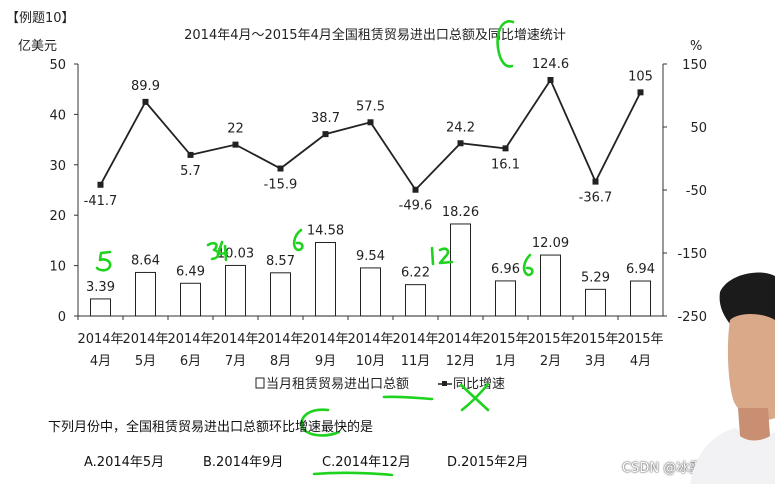  What do you see at coordinates (732, 456) in the screenshot?
I see `presenter-shirt` at bounding box center [732, 456].